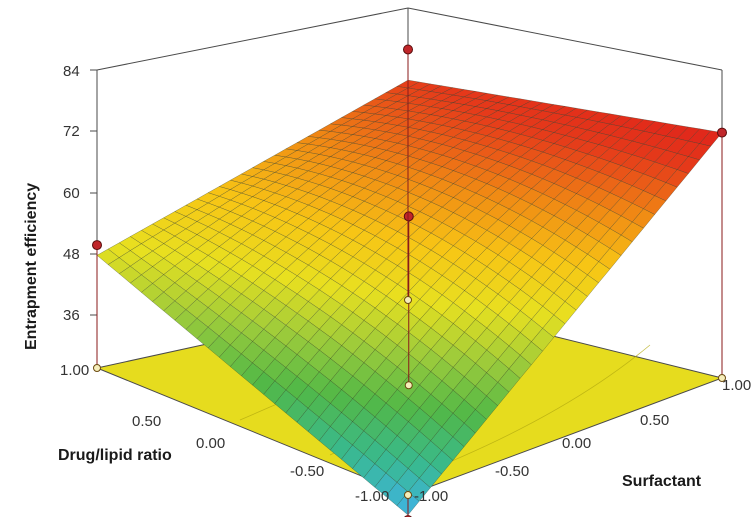  Describe the element at coordinates (431, 496) in the screenshot. I see `y-tick-label: -1.00` at that location.